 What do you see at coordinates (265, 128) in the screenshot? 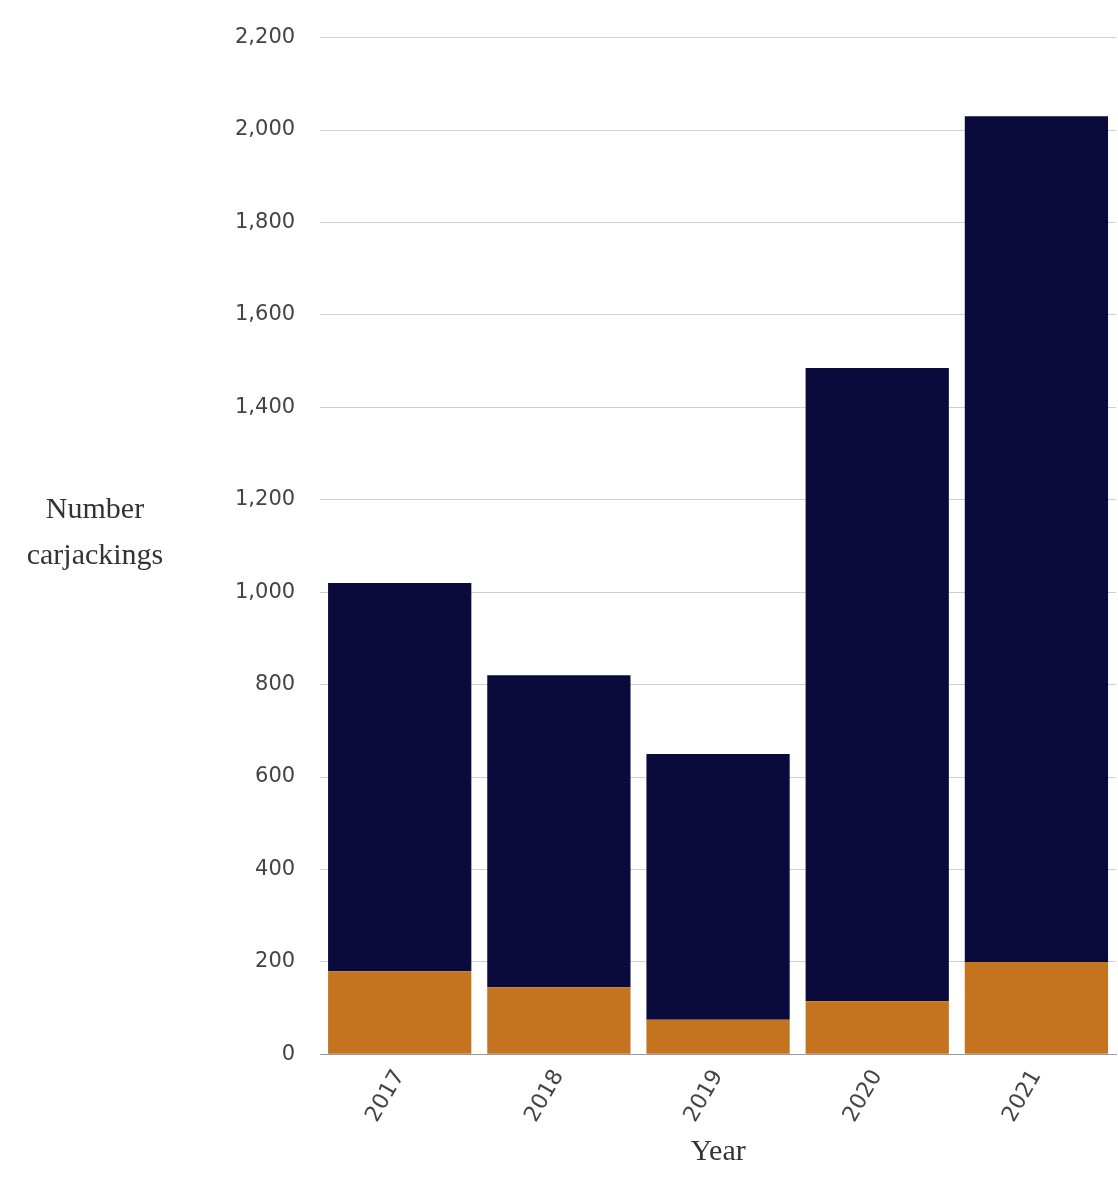
I see `y-tick-label: 2,000` at bounding box center [265, 128].